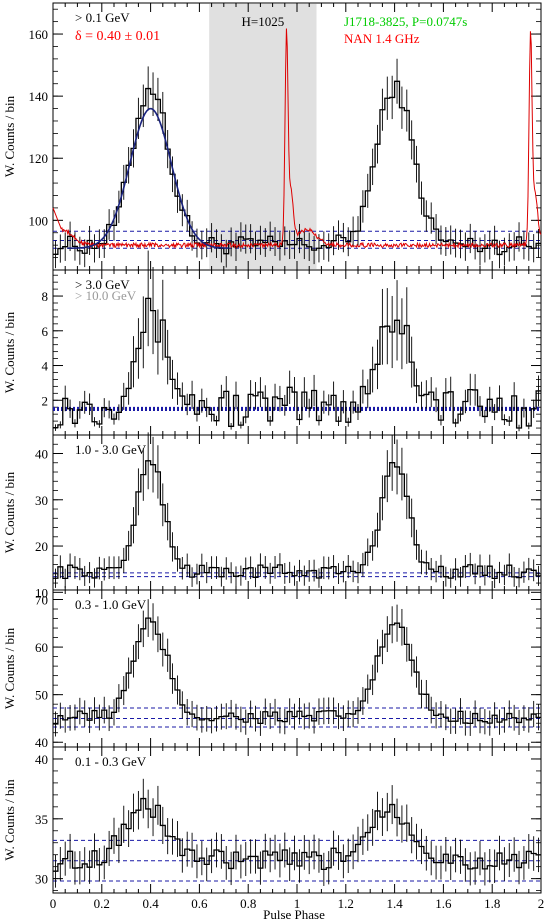  I want to click on y-tick-label: 8, so click(45, 296).